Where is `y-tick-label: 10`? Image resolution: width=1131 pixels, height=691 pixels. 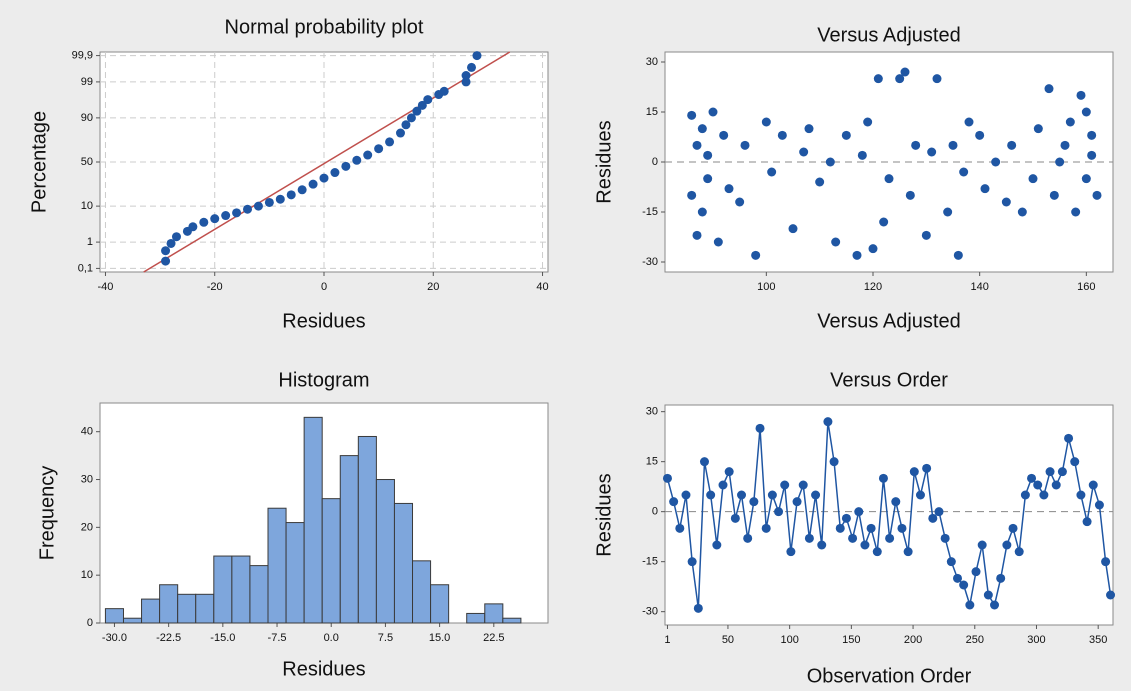
y-tick-label: 10 is located at coordinates (87, 206).